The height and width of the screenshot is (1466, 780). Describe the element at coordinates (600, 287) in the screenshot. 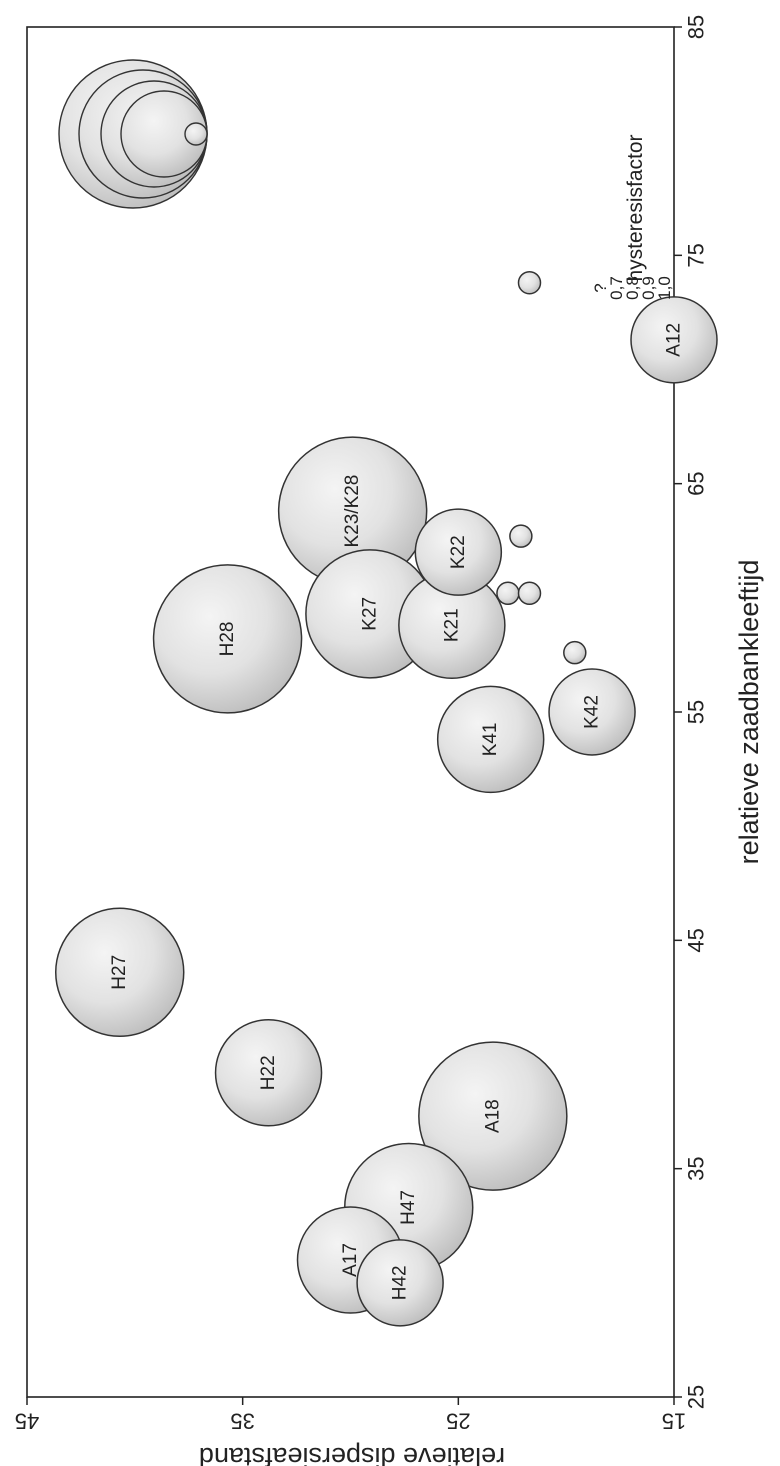

I see `legend-entry-4: ?` at that location.